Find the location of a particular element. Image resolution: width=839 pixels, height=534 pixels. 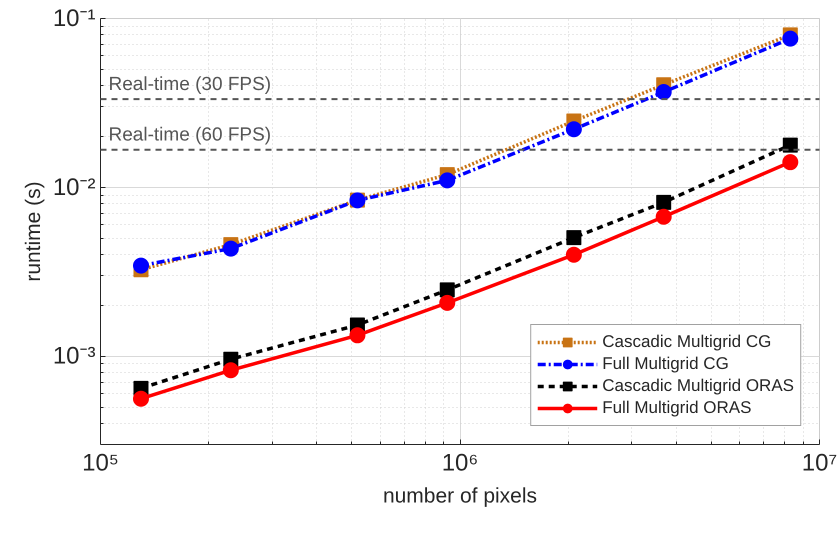

ref-line-label: Real-time (60 FPS) is located at coordinates (190, 135).